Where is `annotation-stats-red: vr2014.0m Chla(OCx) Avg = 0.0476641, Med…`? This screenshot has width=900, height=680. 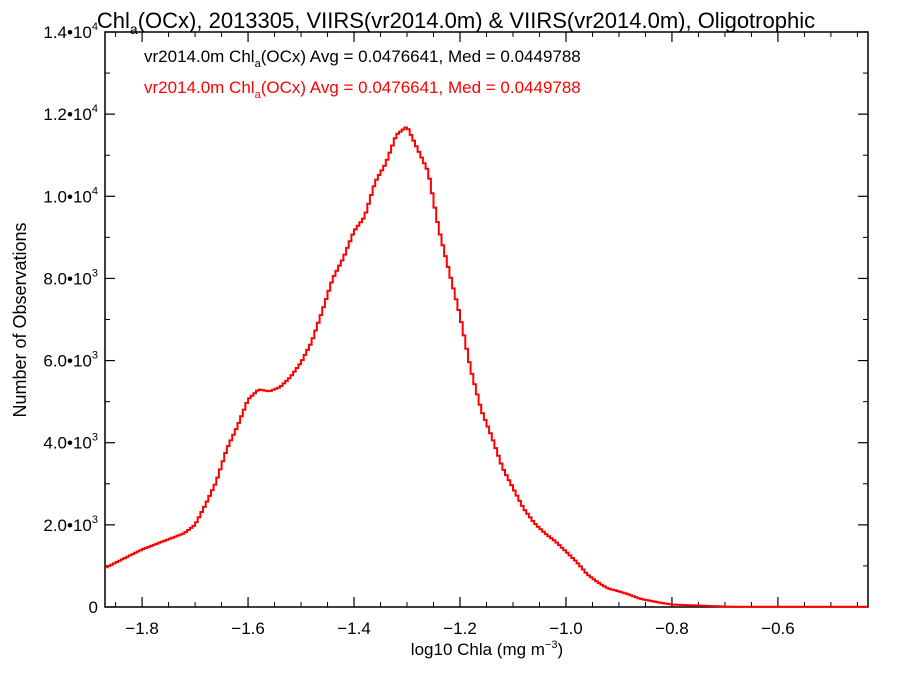
annotation-stats-red: vr2014.0m Chla(OCx) Avg = 0.0476641, Med… is located at coordinates (362, 89).